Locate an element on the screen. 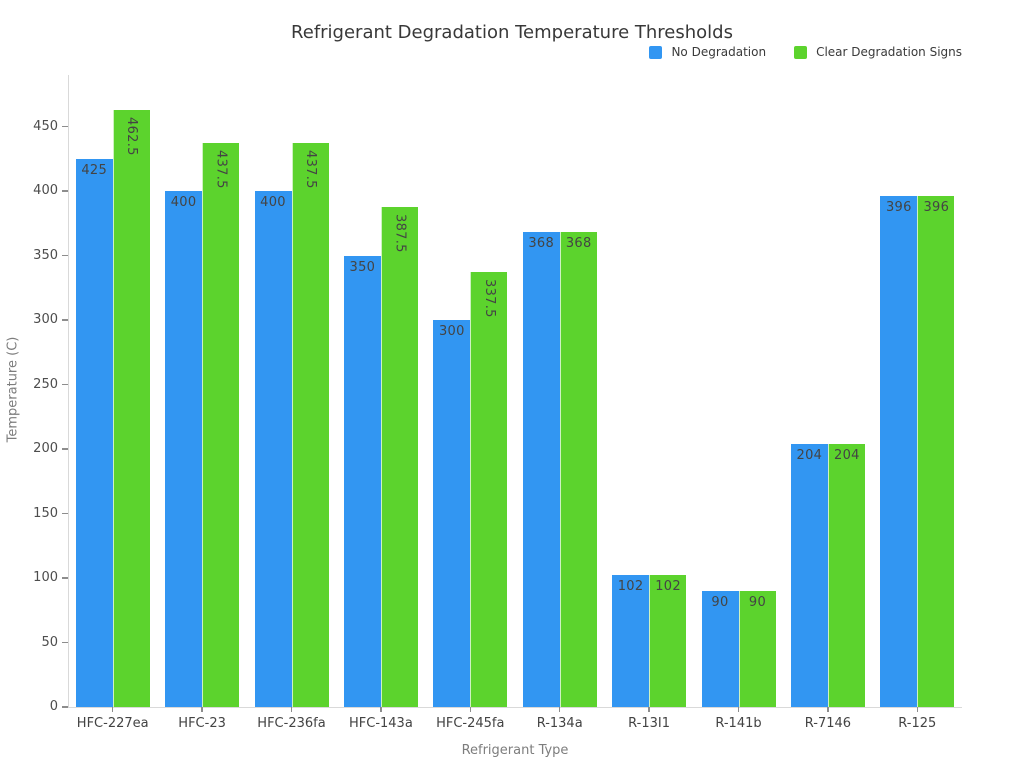 Image resolution: width=1024 pixels, height=768 pixels. bar-clear-degradation-signs: 90 is located at coordinates (757, 648).